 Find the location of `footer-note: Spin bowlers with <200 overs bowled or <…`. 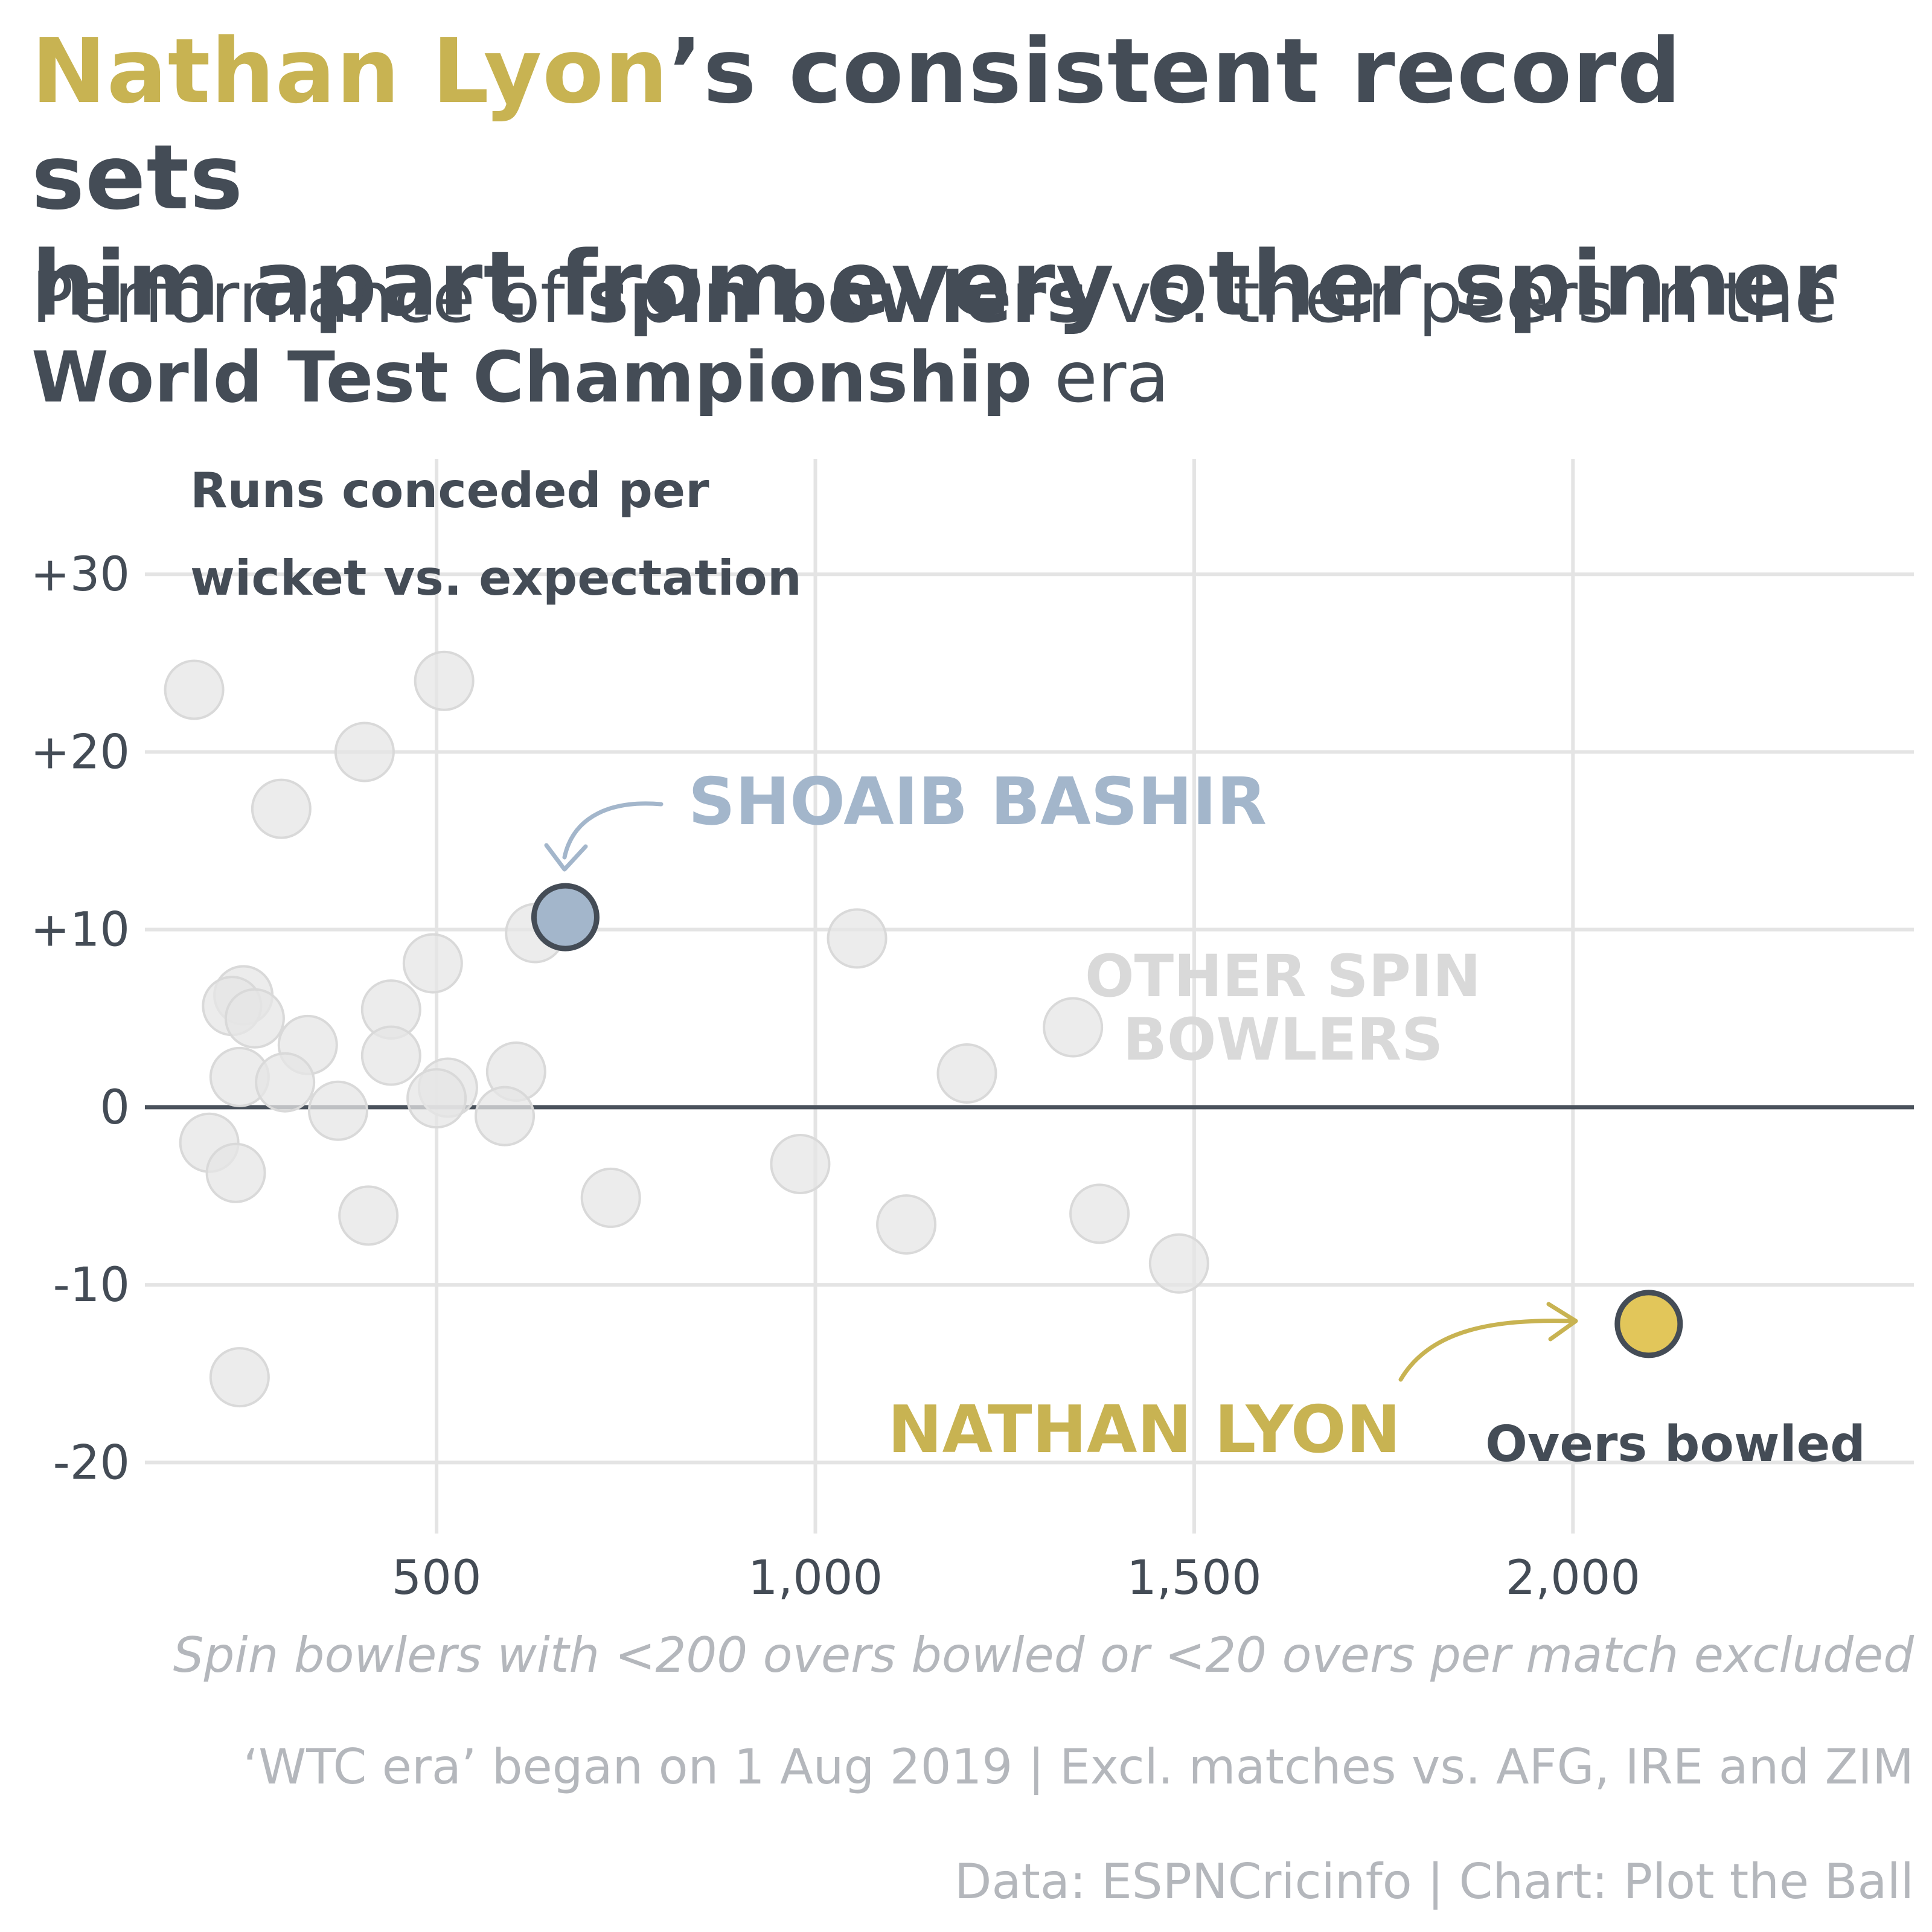

footer-note: Spin bowlers with <200 overs bowled or <… is located at coordinates (1044, 1655).